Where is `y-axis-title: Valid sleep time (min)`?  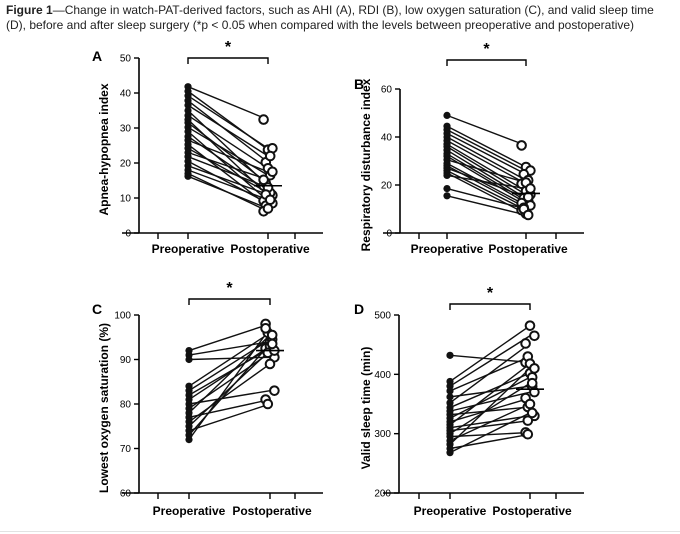 y-axis-title: Valid sleep time (min) is located at coordinates (366, 408).